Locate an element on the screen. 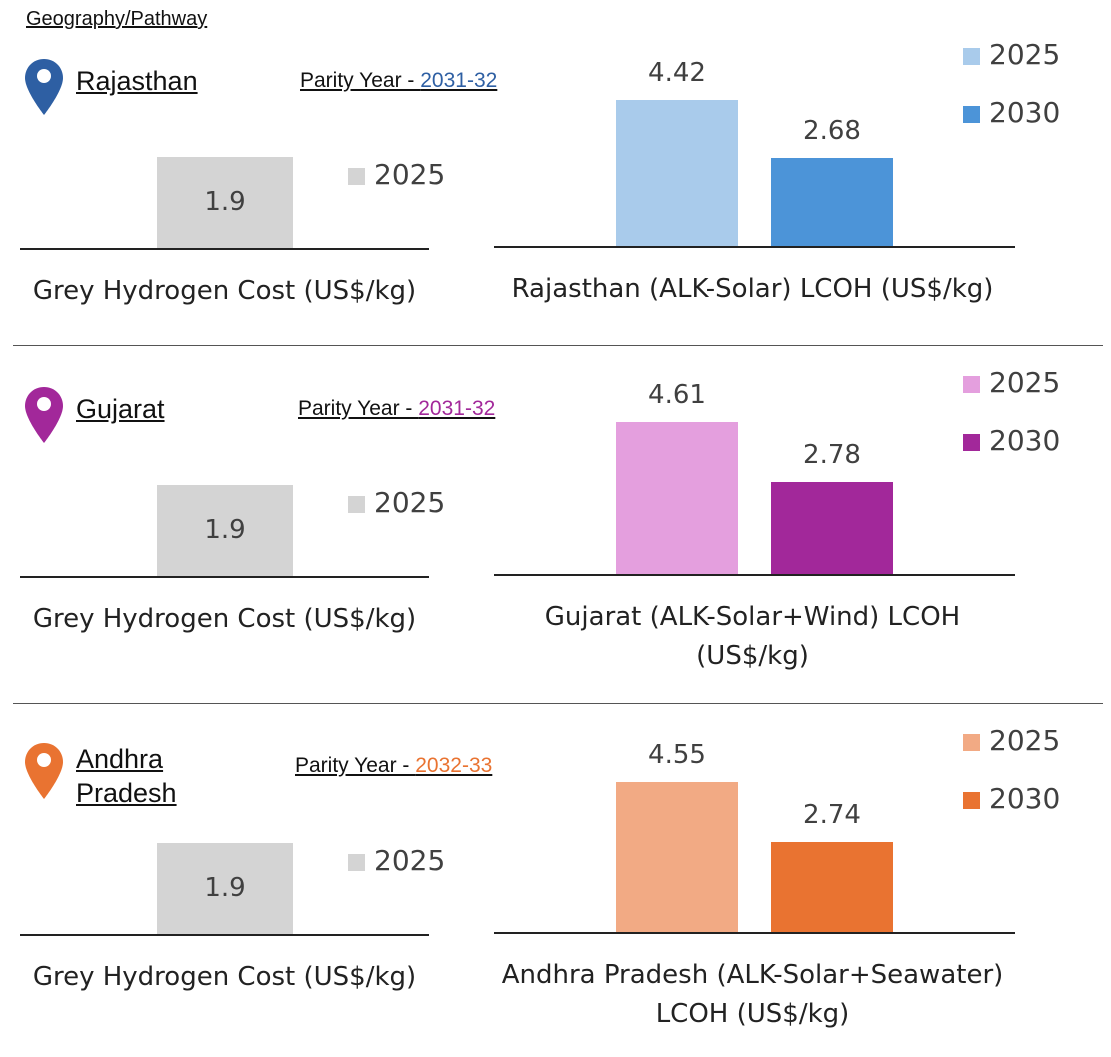 The image size is (1111, 1057). lcoh-bar-value: 2.74 is located at coordinates (832, 815).